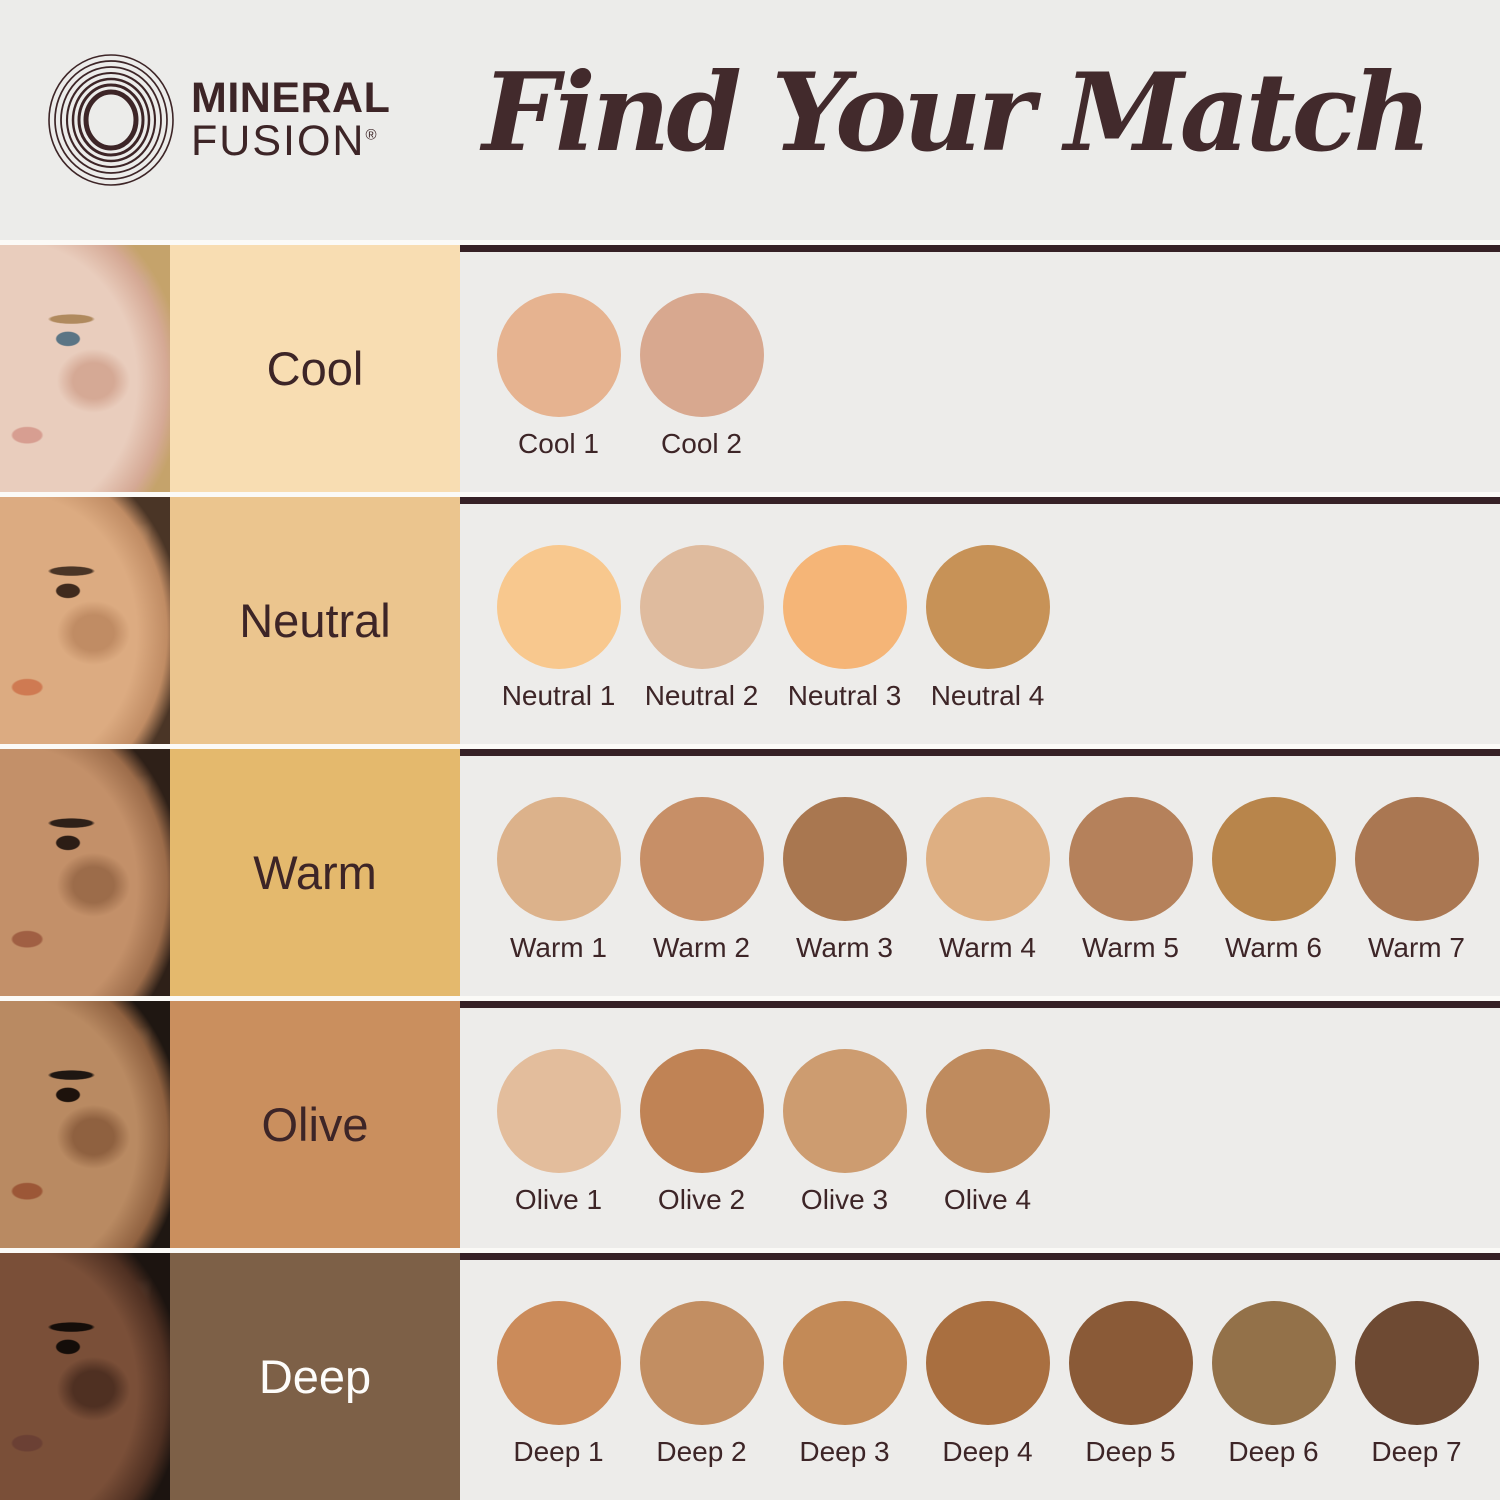  I want to click on shade-swatch-warm-4: Warm 4, so click(987, 880).